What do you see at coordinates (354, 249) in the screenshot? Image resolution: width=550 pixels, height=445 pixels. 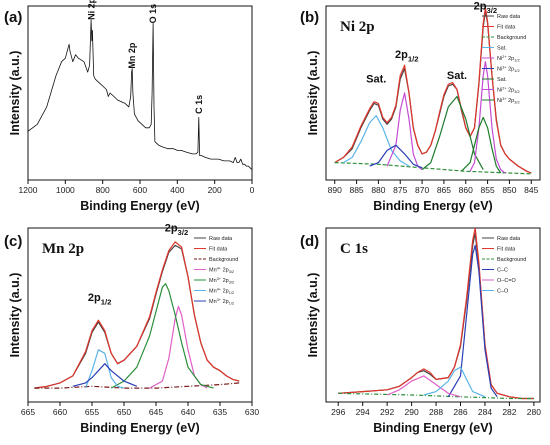 I see `panel-title: C 1s` at bounding box center [354, 249].